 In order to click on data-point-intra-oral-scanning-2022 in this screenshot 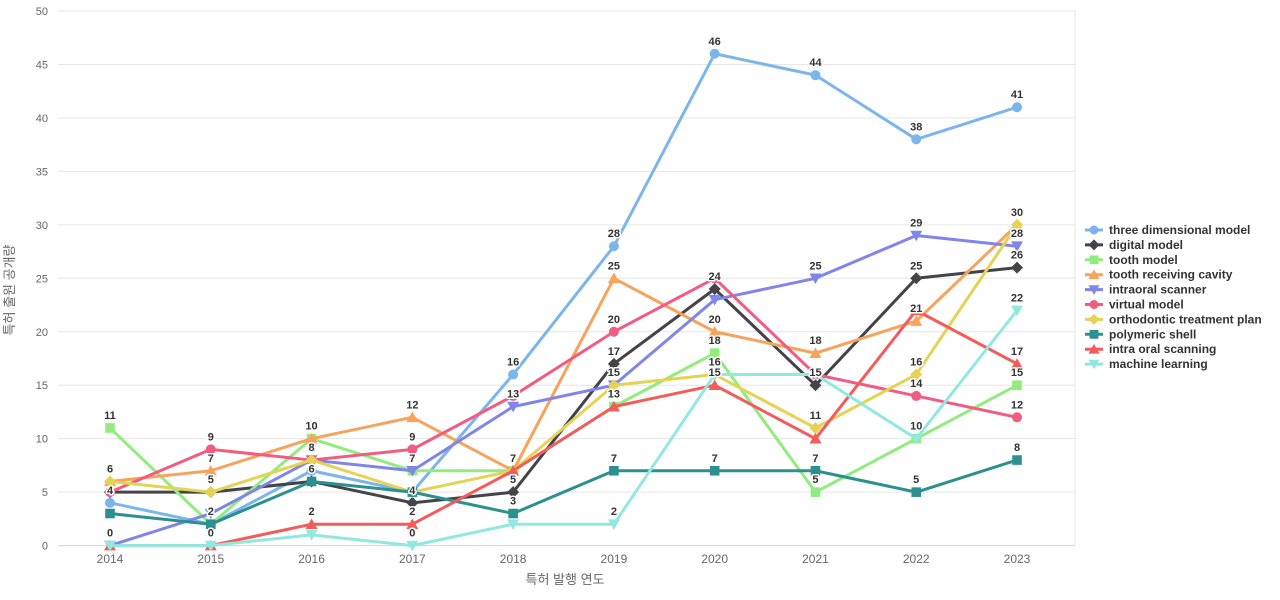, I will do `click(916, 310)`.